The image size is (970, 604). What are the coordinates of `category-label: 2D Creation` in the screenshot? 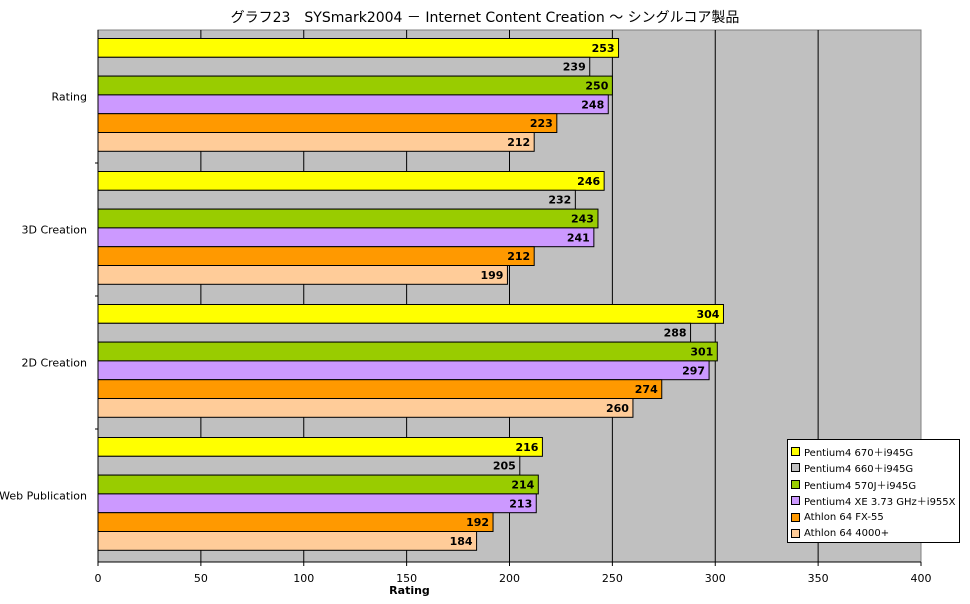 It's located at (54, 363).